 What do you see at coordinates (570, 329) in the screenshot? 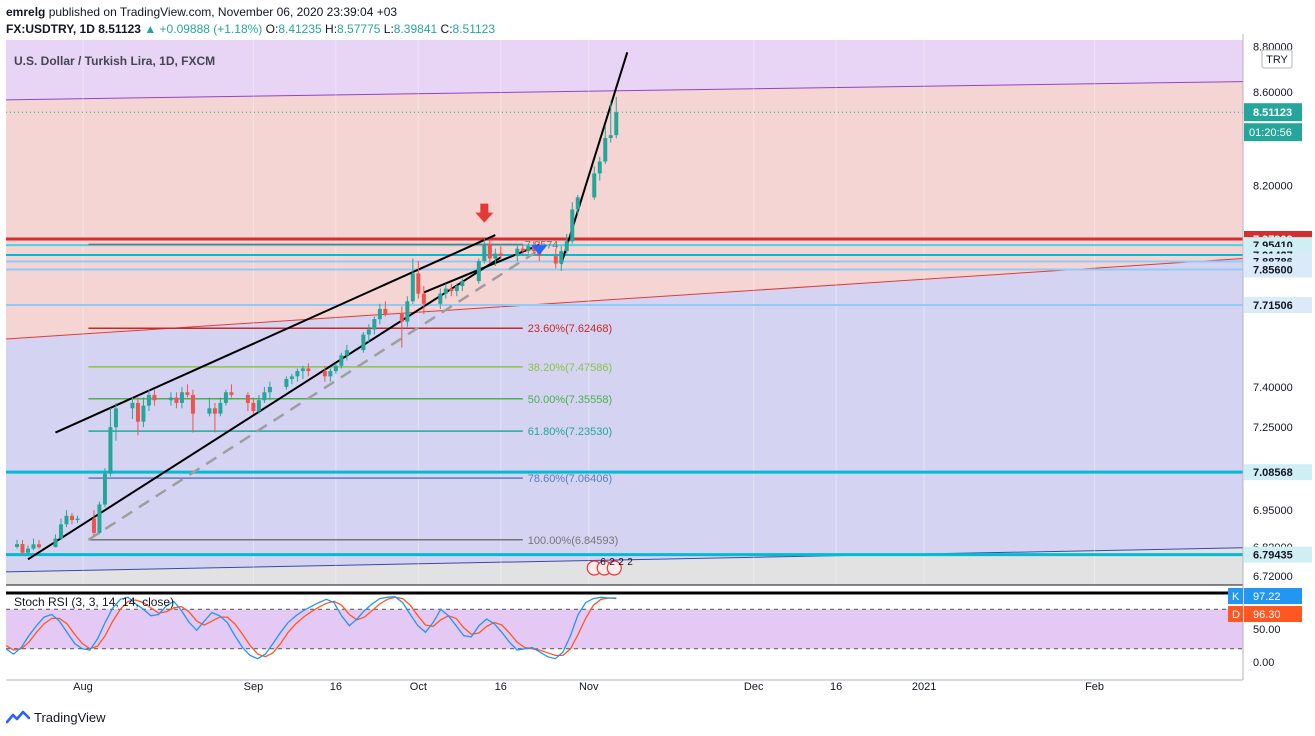
I see `fib-label: 23.60%(7.62468)` at bounding box center [570, 329].